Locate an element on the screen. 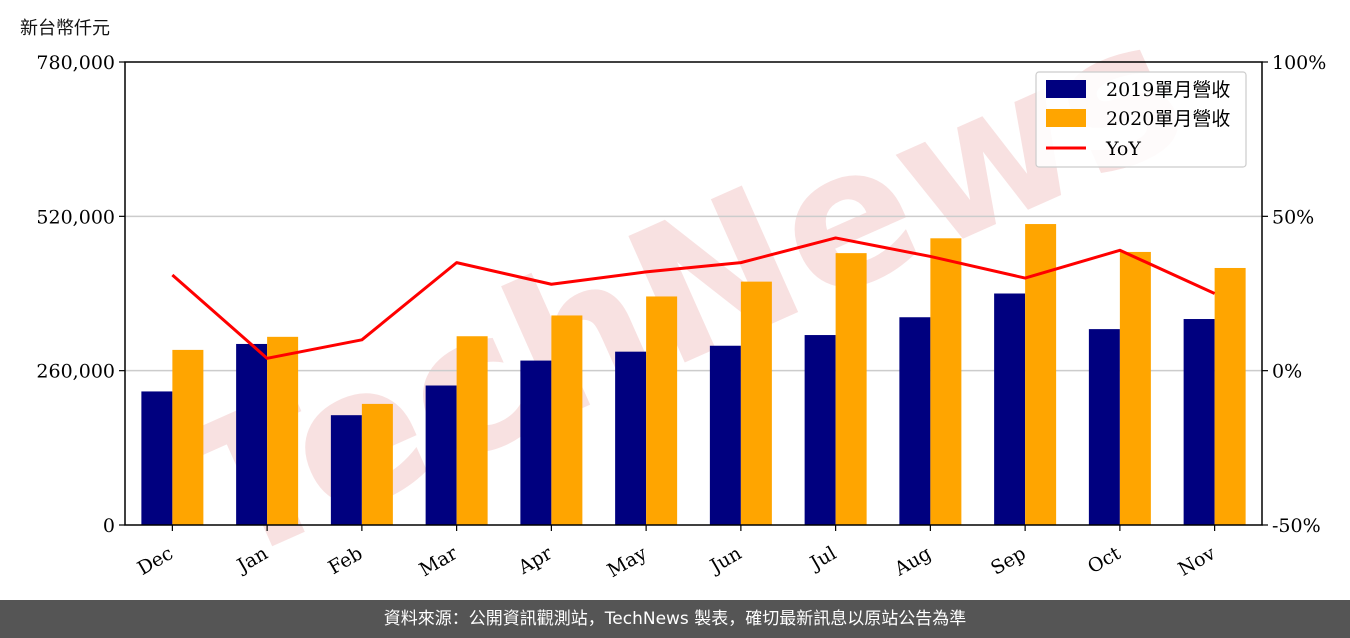  bar-2019-oct is located at coordinates (1104, 427).